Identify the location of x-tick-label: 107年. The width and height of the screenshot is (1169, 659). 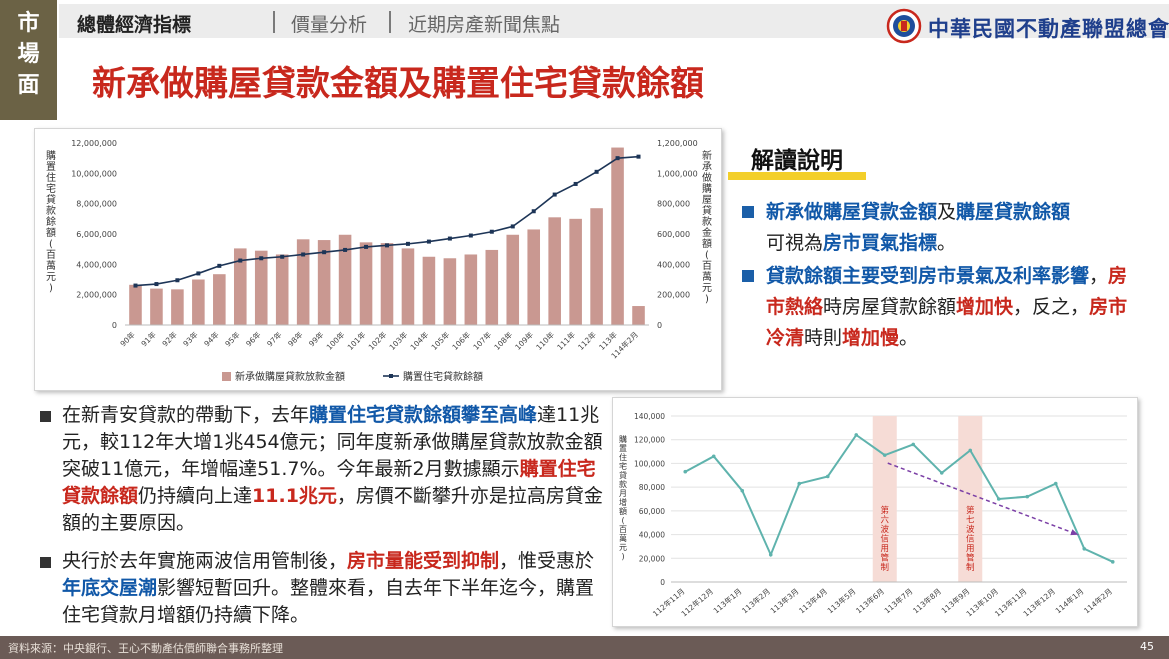
(482, 340).